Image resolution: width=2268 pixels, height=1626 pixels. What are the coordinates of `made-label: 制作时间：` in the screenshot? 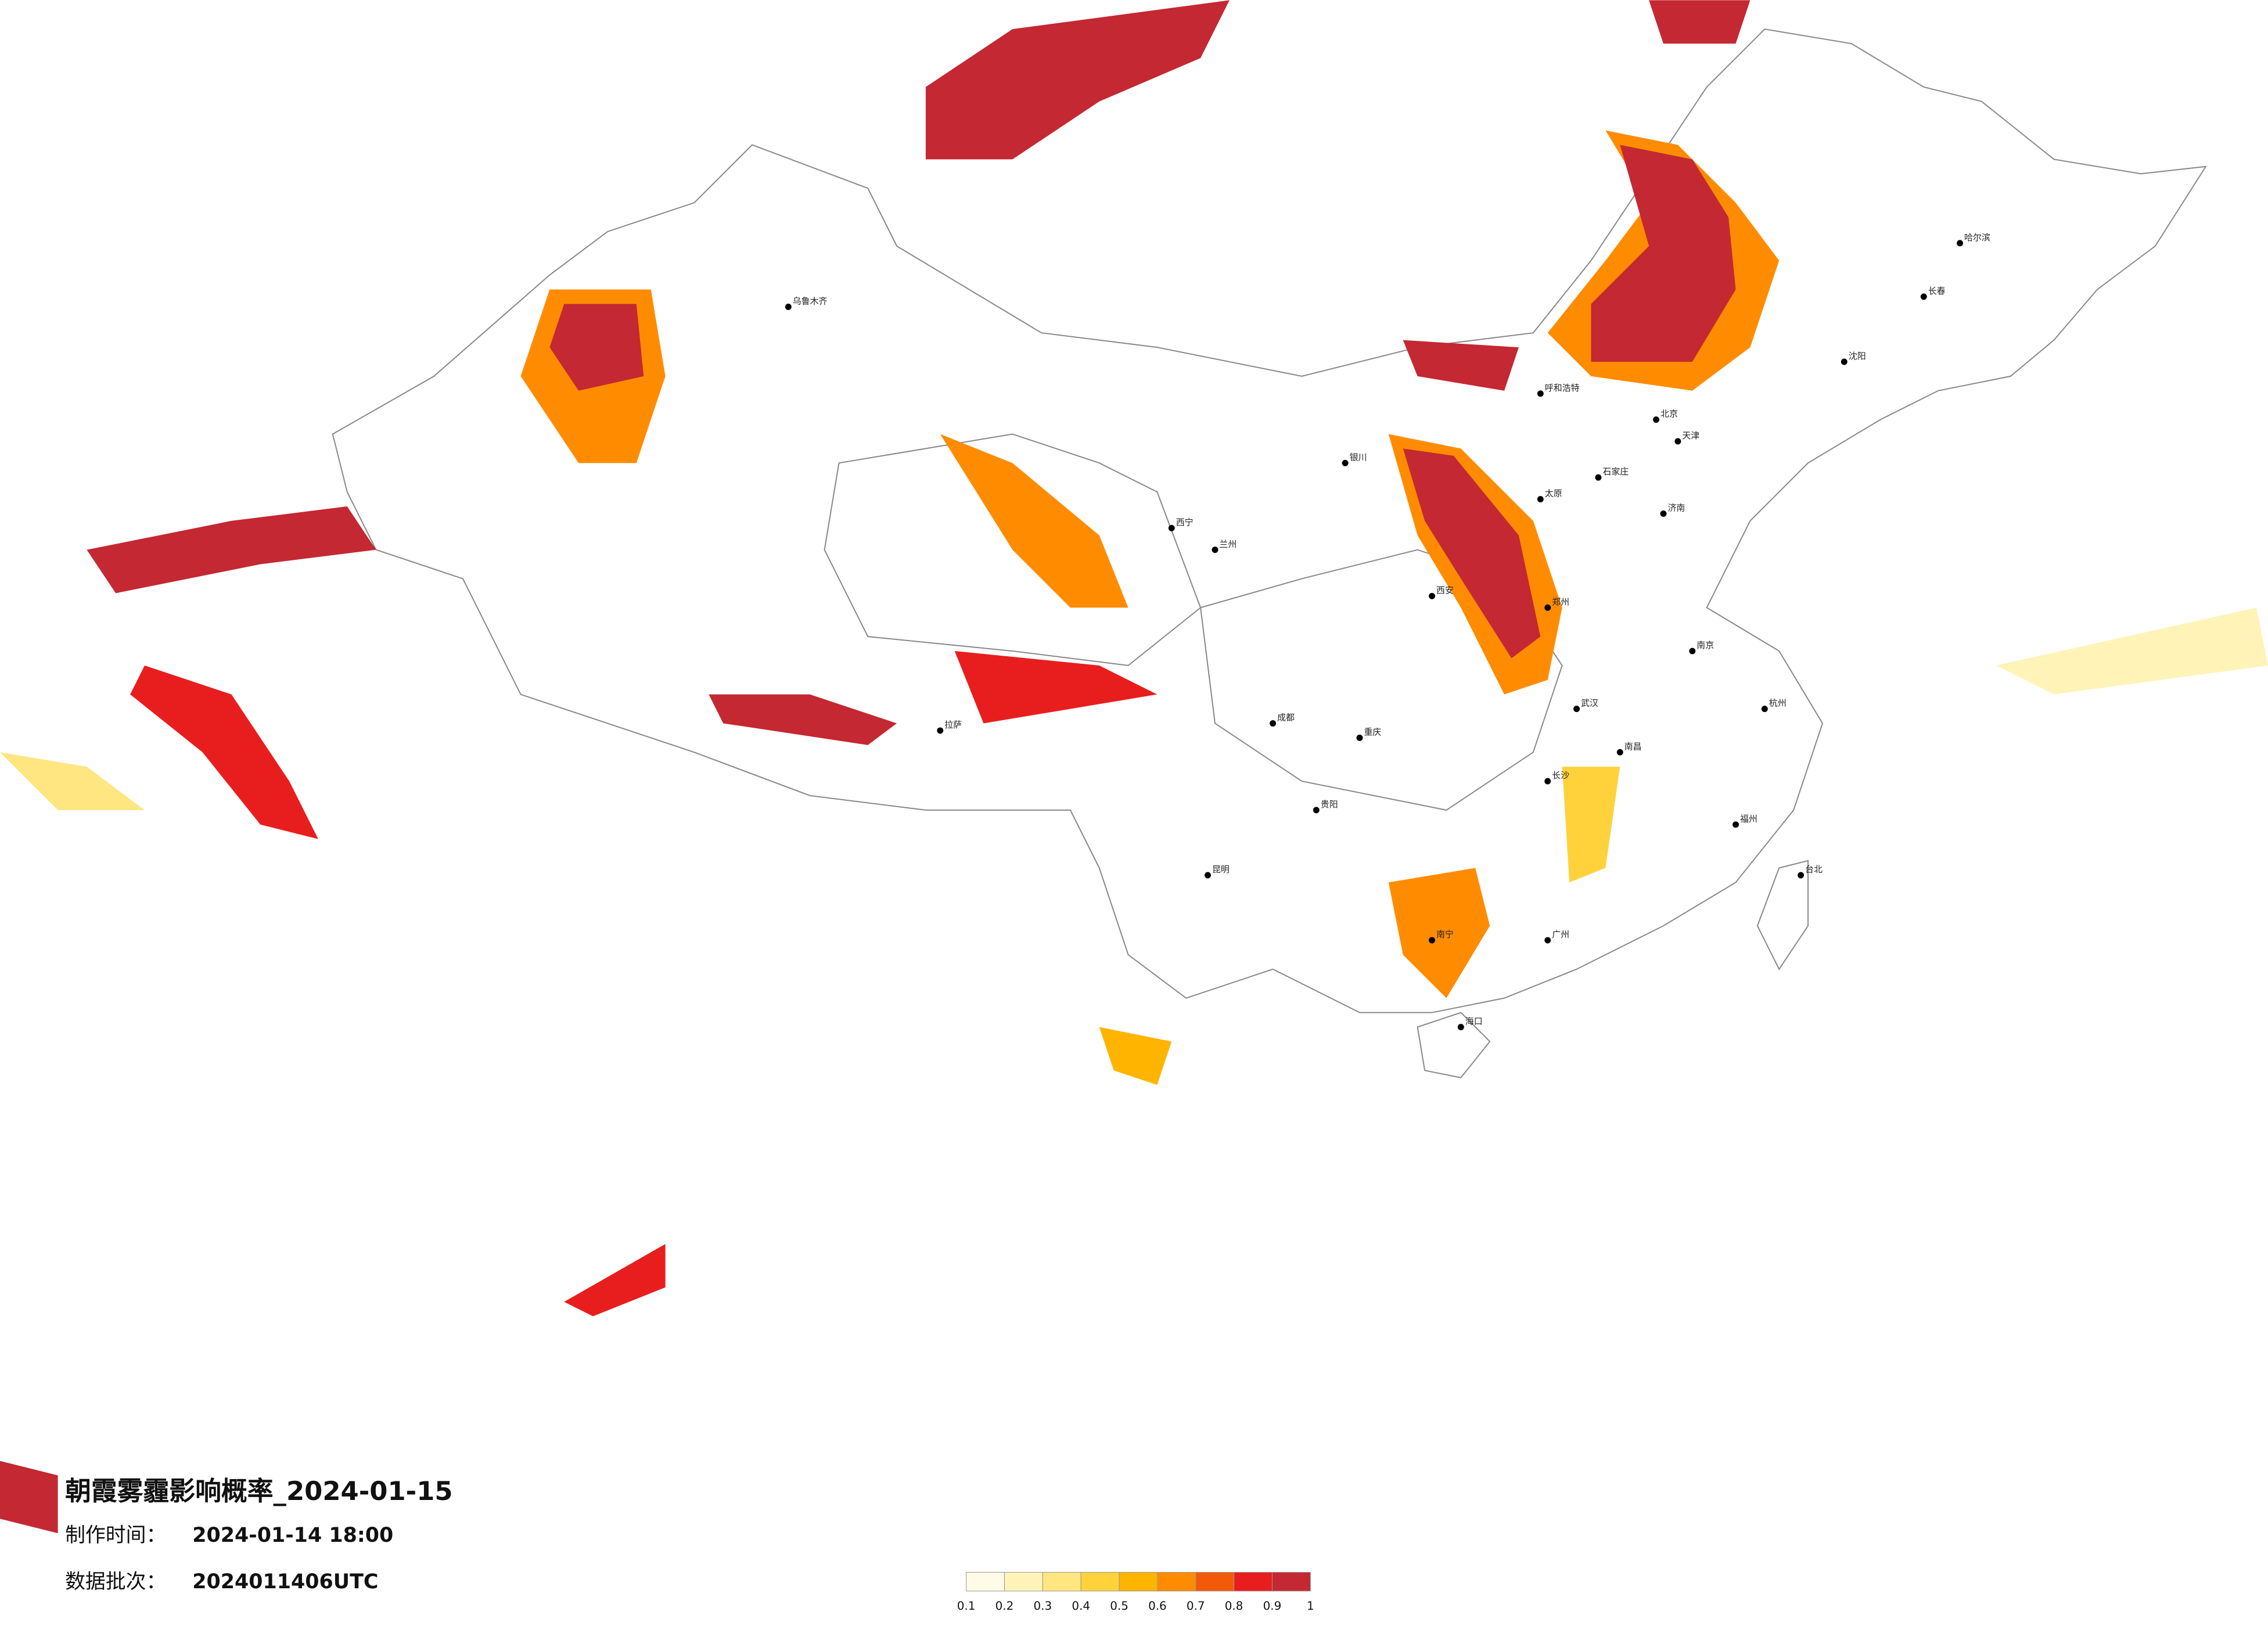 It's located at (115, 1535).